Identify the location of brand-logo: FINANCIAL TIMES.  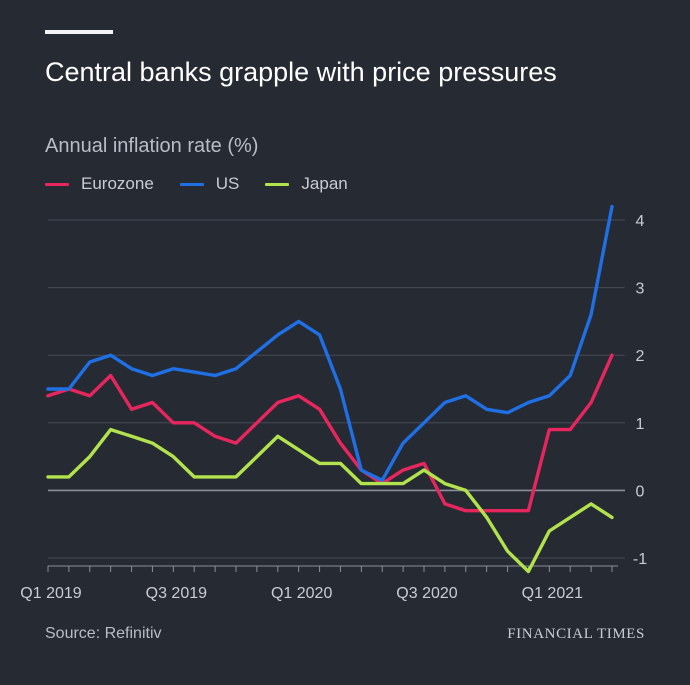
(576, 634).